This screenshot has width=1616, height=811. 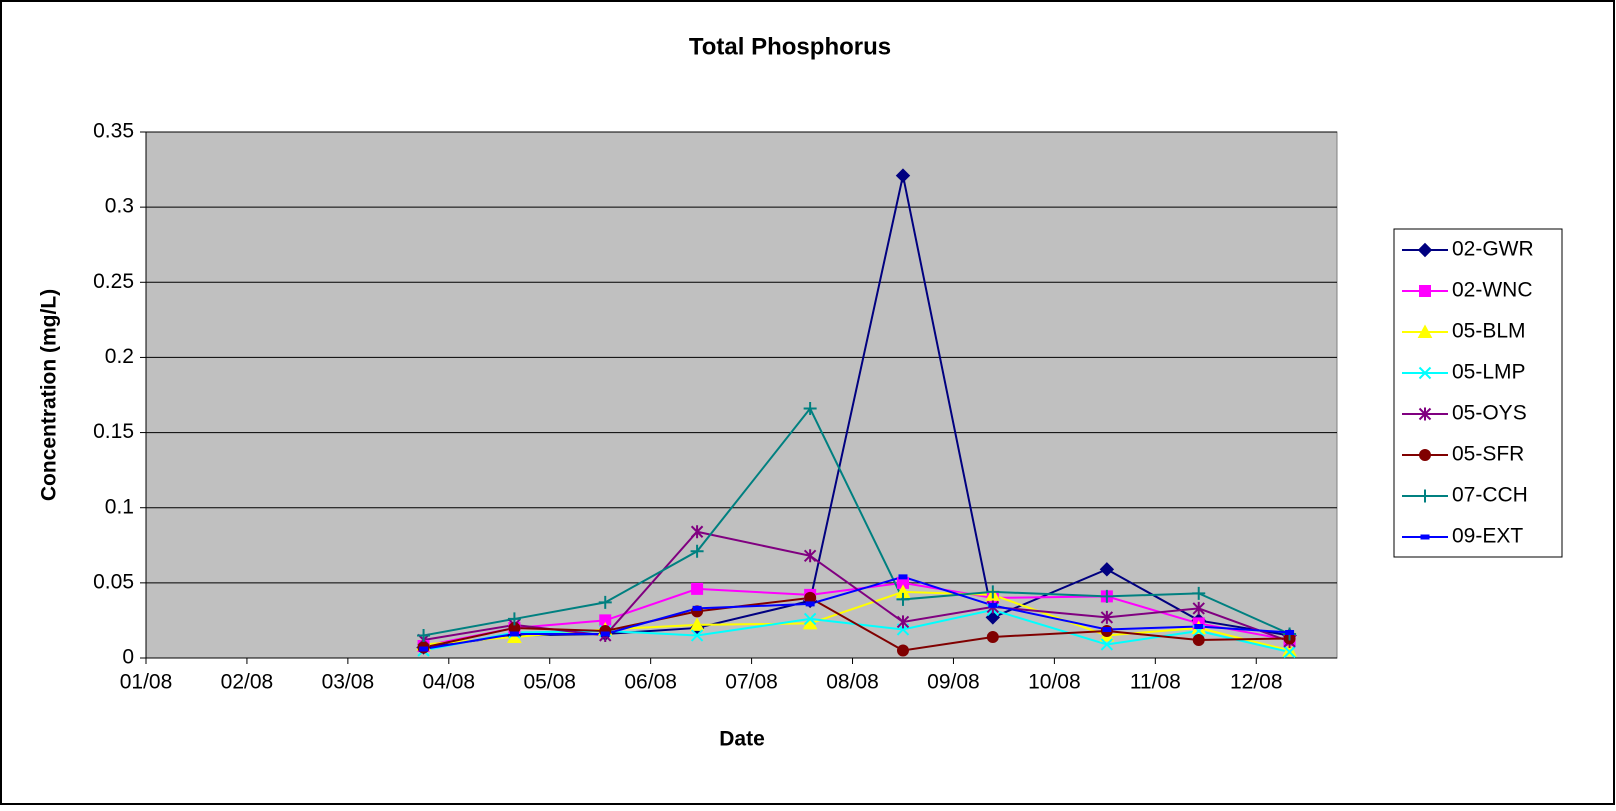 What do you see at coordinates (113, 431) in the screenshot?
I see `y-tick-label: 0.15` at bounding box center [113, 431].